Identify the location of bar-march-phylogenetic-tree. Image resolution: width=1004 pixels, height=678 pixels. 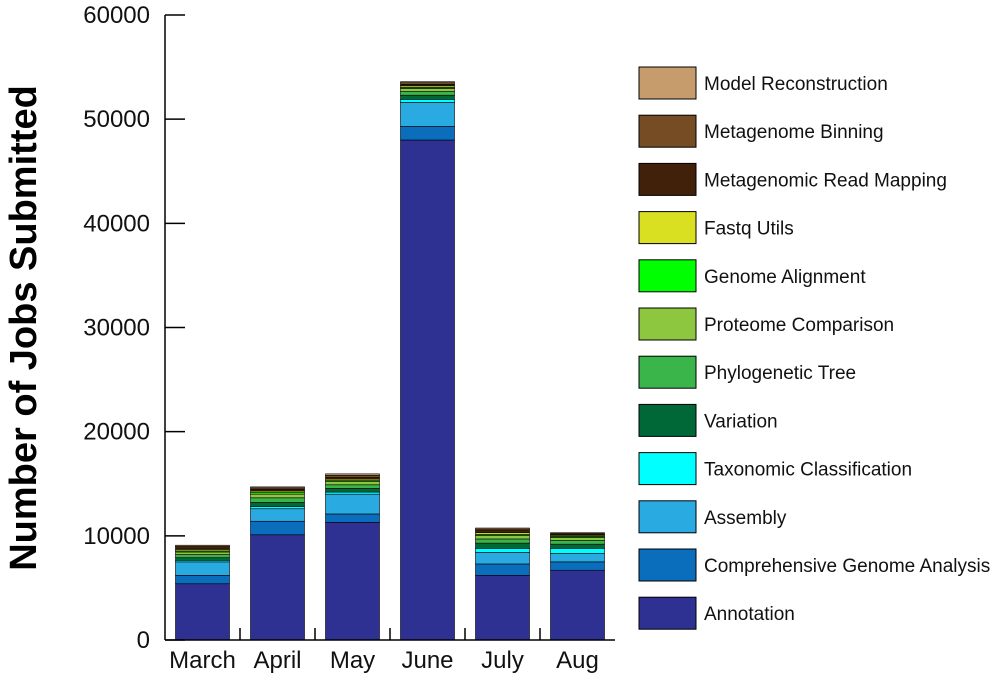
(202, 556).